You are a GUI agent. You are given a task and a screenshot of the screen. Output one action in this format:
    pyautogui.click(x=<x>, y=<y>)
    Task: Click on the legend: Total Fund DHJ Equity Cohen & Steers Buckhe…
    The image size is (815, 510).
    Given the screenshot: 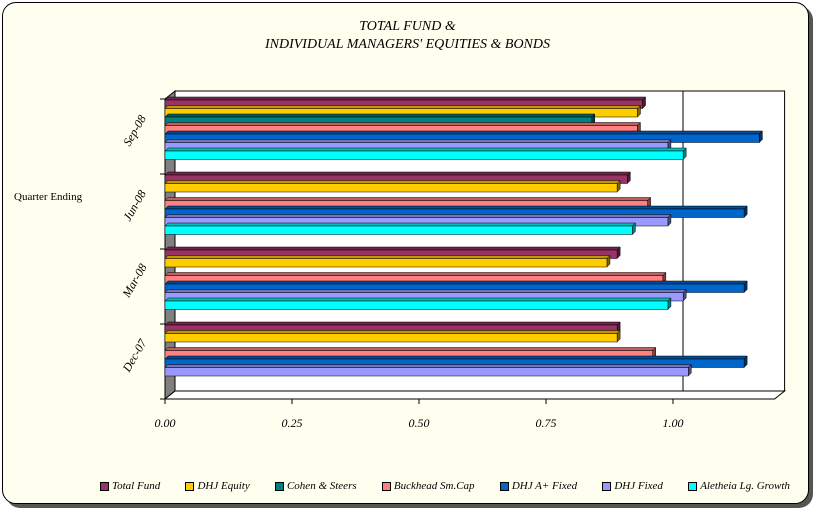 What is the action you would take?
    pyautogui.click(x=445, y=486)
    